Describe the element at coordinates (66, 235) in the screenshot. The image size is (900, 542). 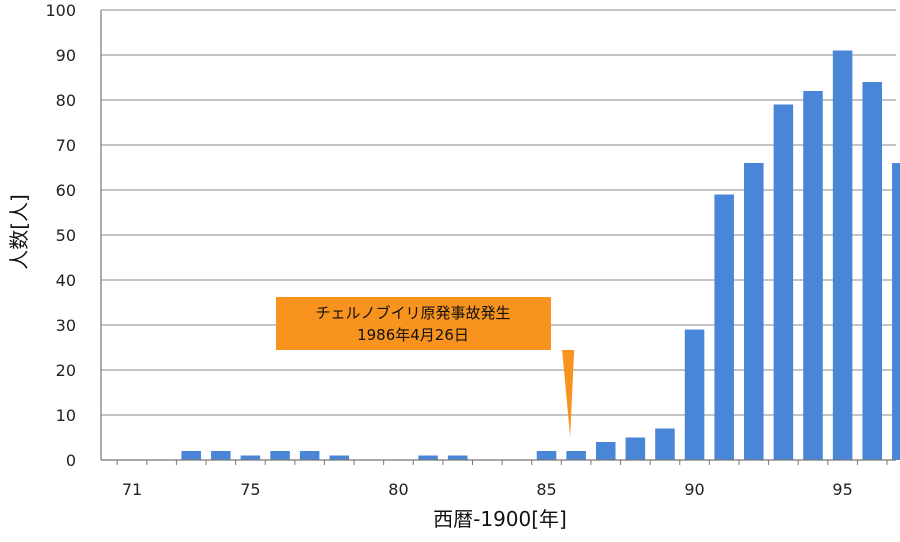
I see `y-tick-label: 50` at that location.